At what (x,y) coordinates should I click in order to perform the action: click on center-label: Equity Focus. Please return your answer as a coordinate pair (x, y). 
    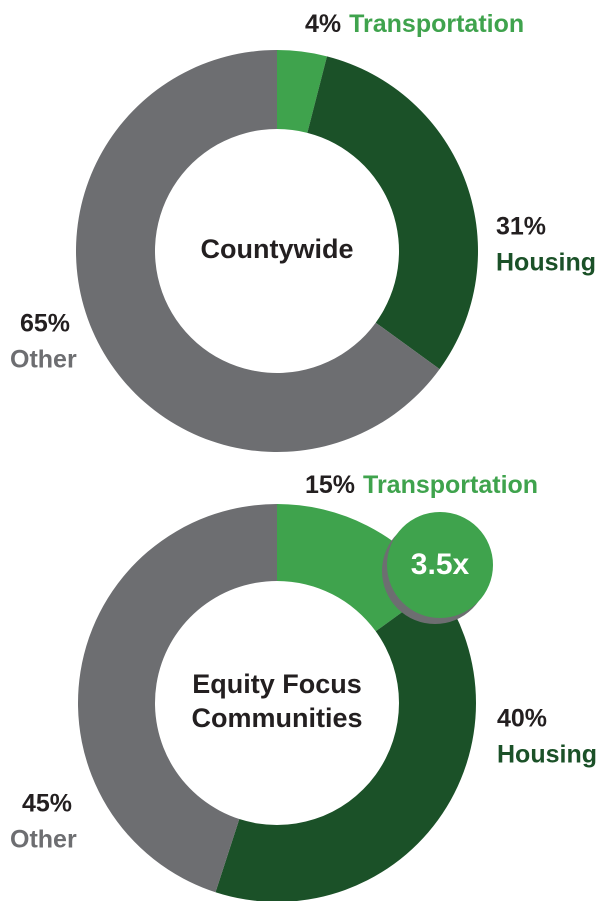
    Looking at the image, I should click on (277, 684).